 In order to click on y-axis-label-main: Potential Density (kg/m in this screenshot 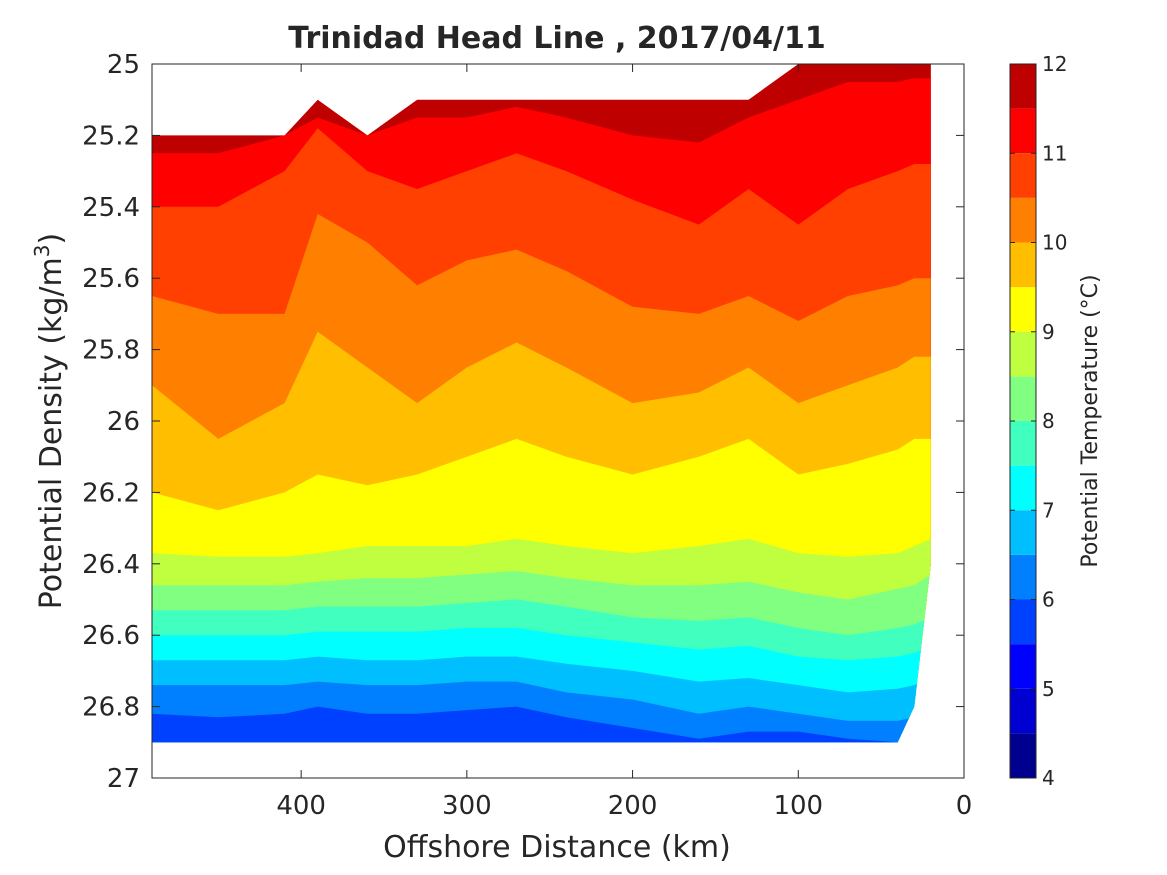, I will do `click(51, 433)`.